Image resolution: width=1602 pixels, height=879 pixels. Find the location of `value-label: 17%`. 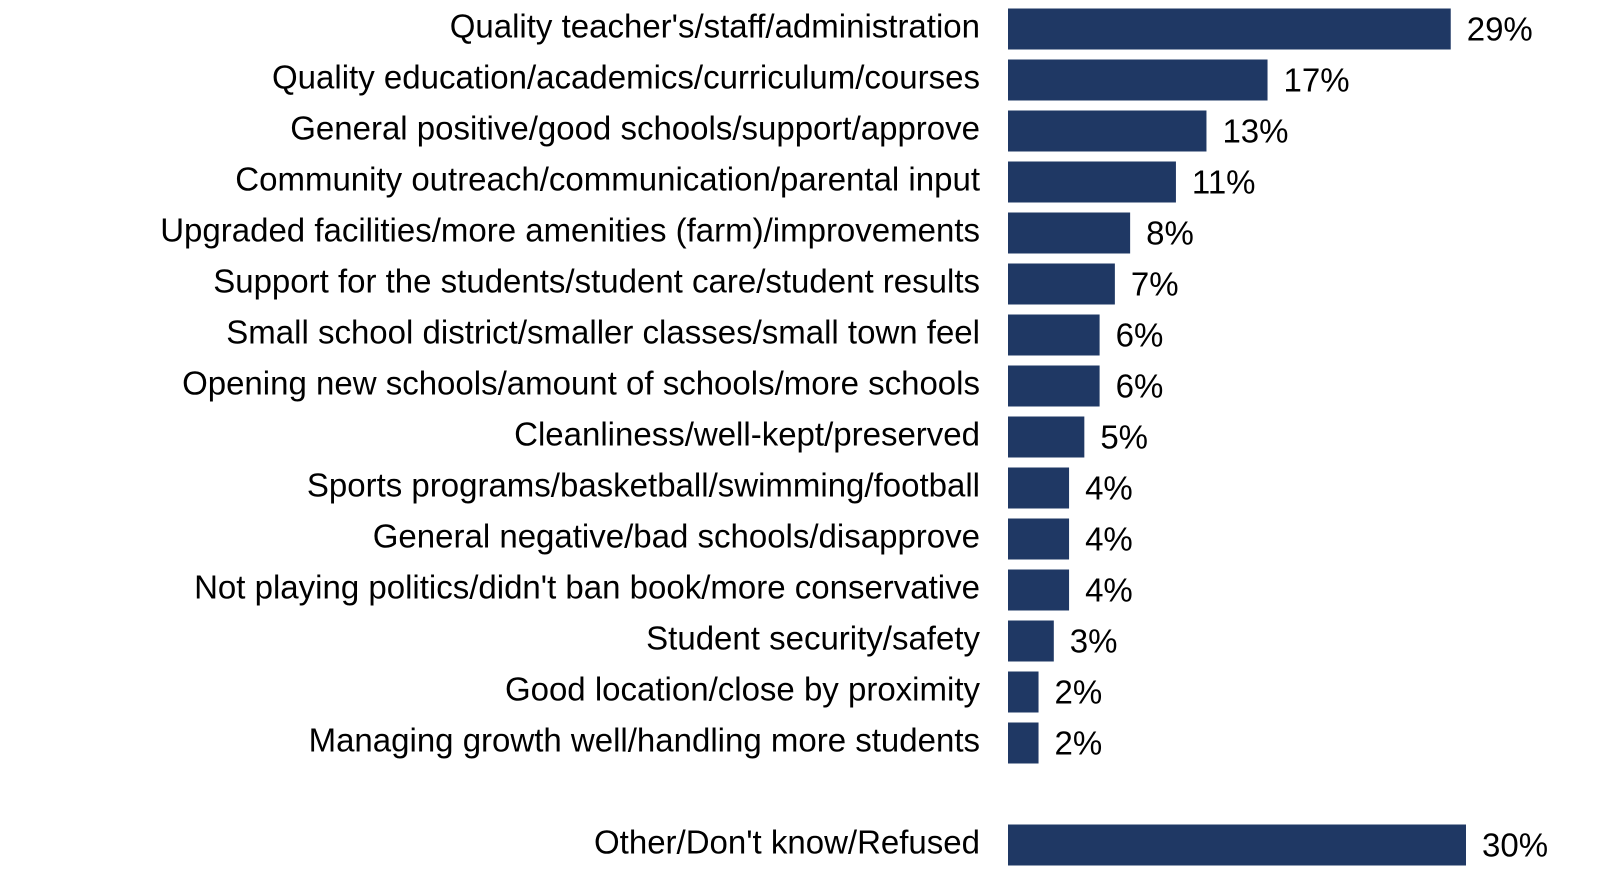

value-label: 17% is located at coordinates (1317, 80).